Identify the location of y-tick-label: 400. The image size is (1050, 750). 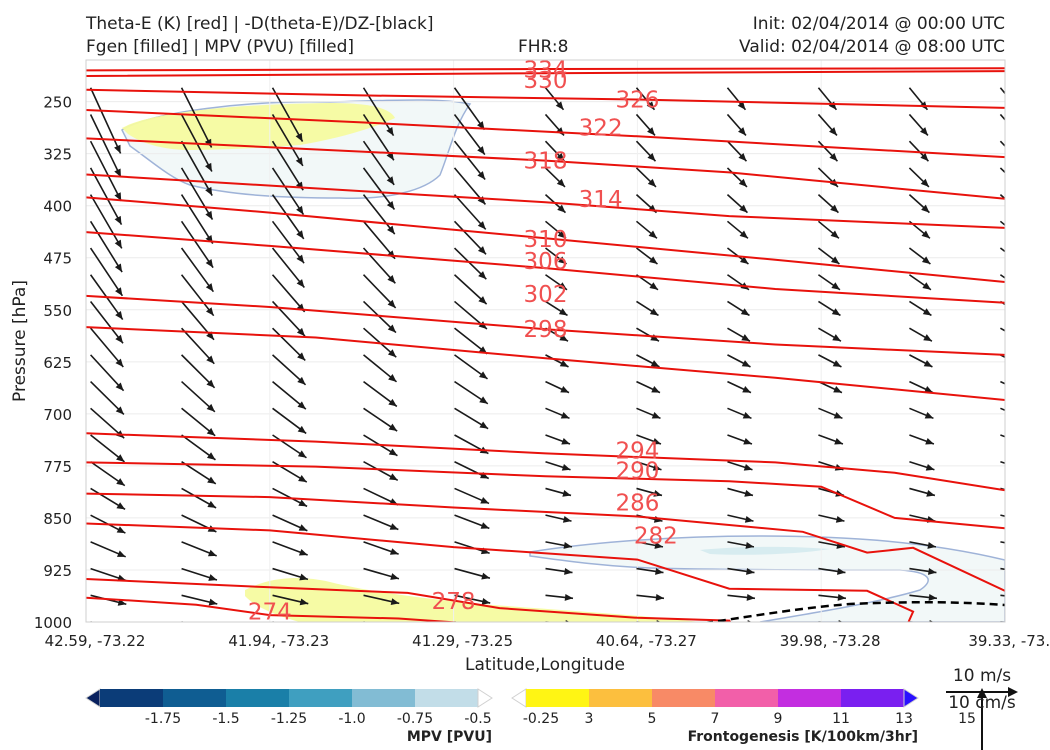
(57, 207).